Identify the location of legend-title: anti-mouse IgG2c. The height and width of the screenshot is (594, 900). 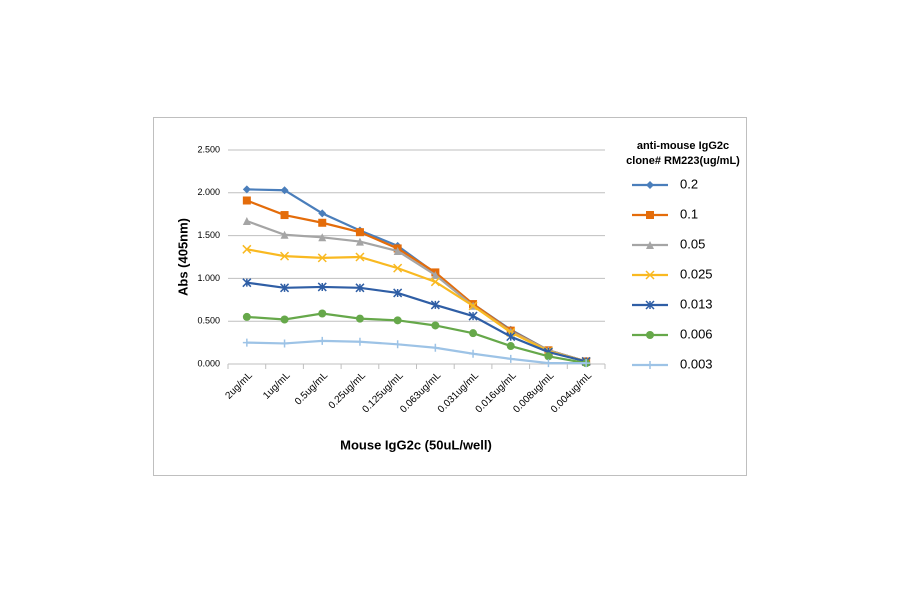
(683, 146).